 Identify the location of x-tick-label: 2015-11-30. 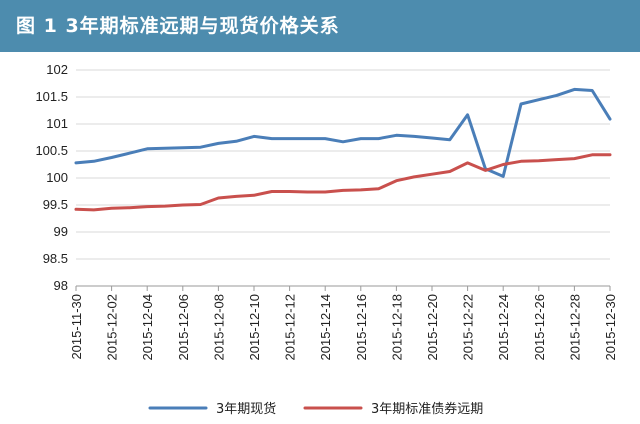
(76, 327).